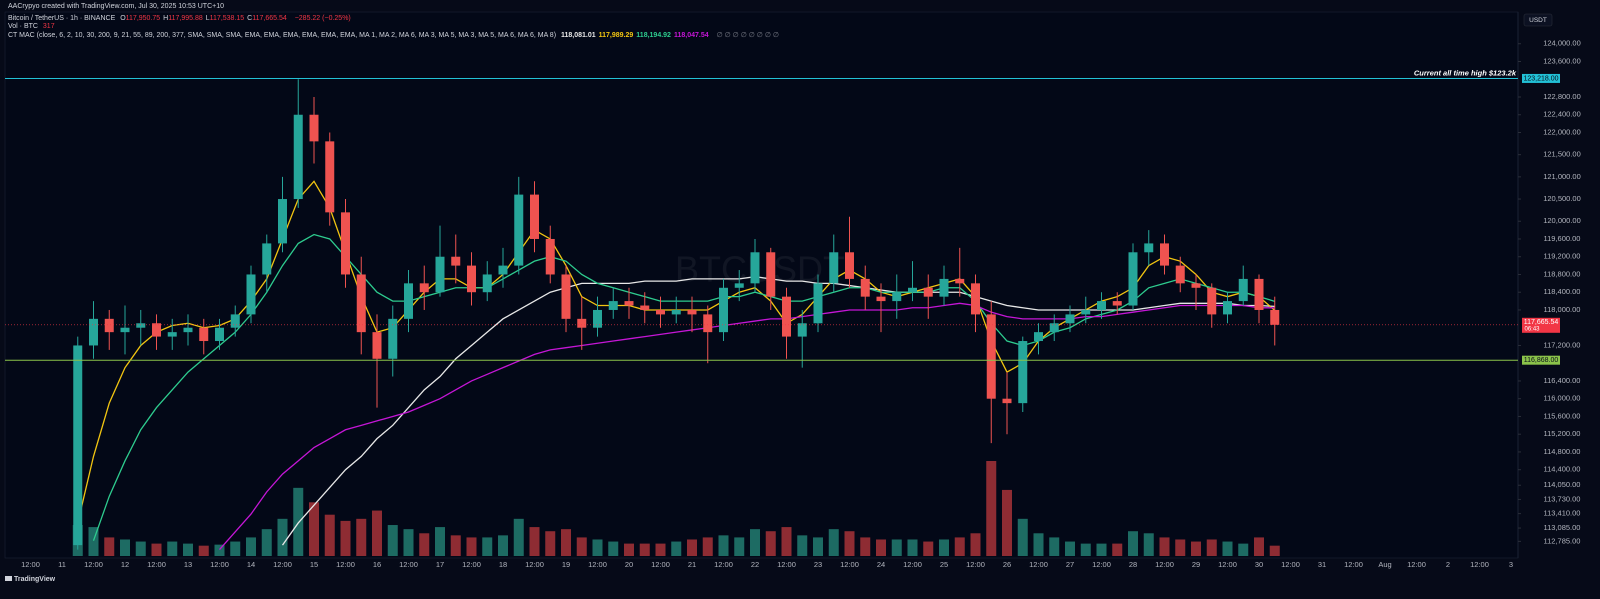 Image resolution: width=1600 pixels, height=599 pixels. I want to click on ma-value: 118,081.01, so click(578, 35).